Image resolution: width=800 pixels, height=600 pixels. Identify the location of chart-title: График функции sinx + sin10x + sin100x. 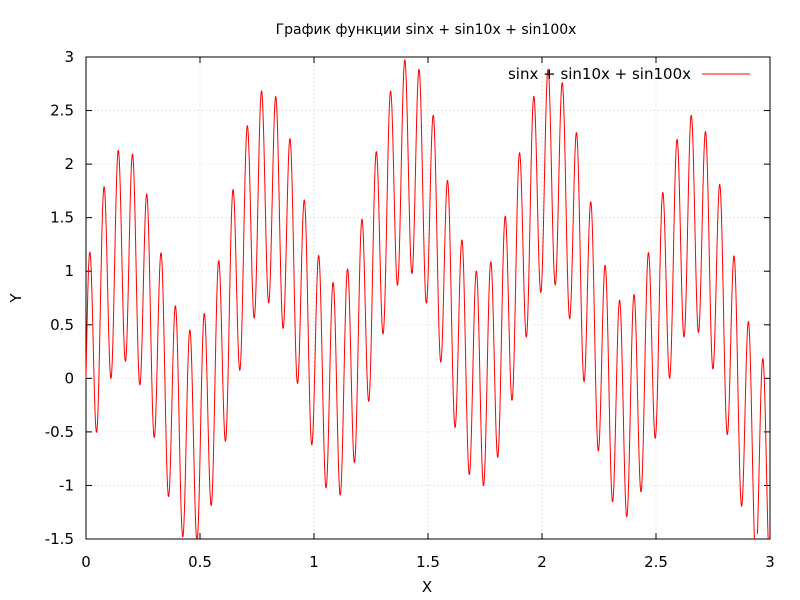
(426, 30).